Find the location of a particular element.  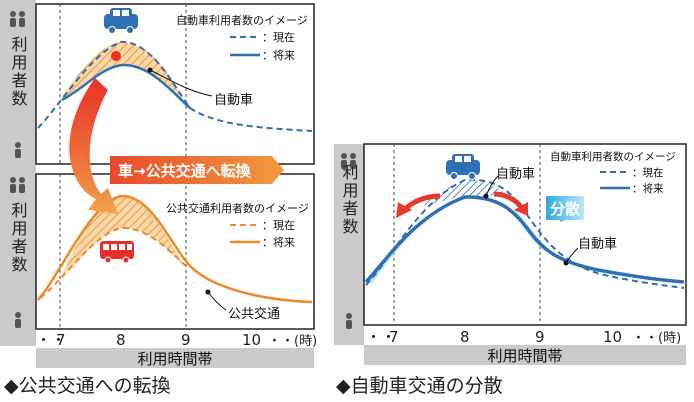

caption-left: ◆公共交通への転換 is located at coordinates (87, 386).